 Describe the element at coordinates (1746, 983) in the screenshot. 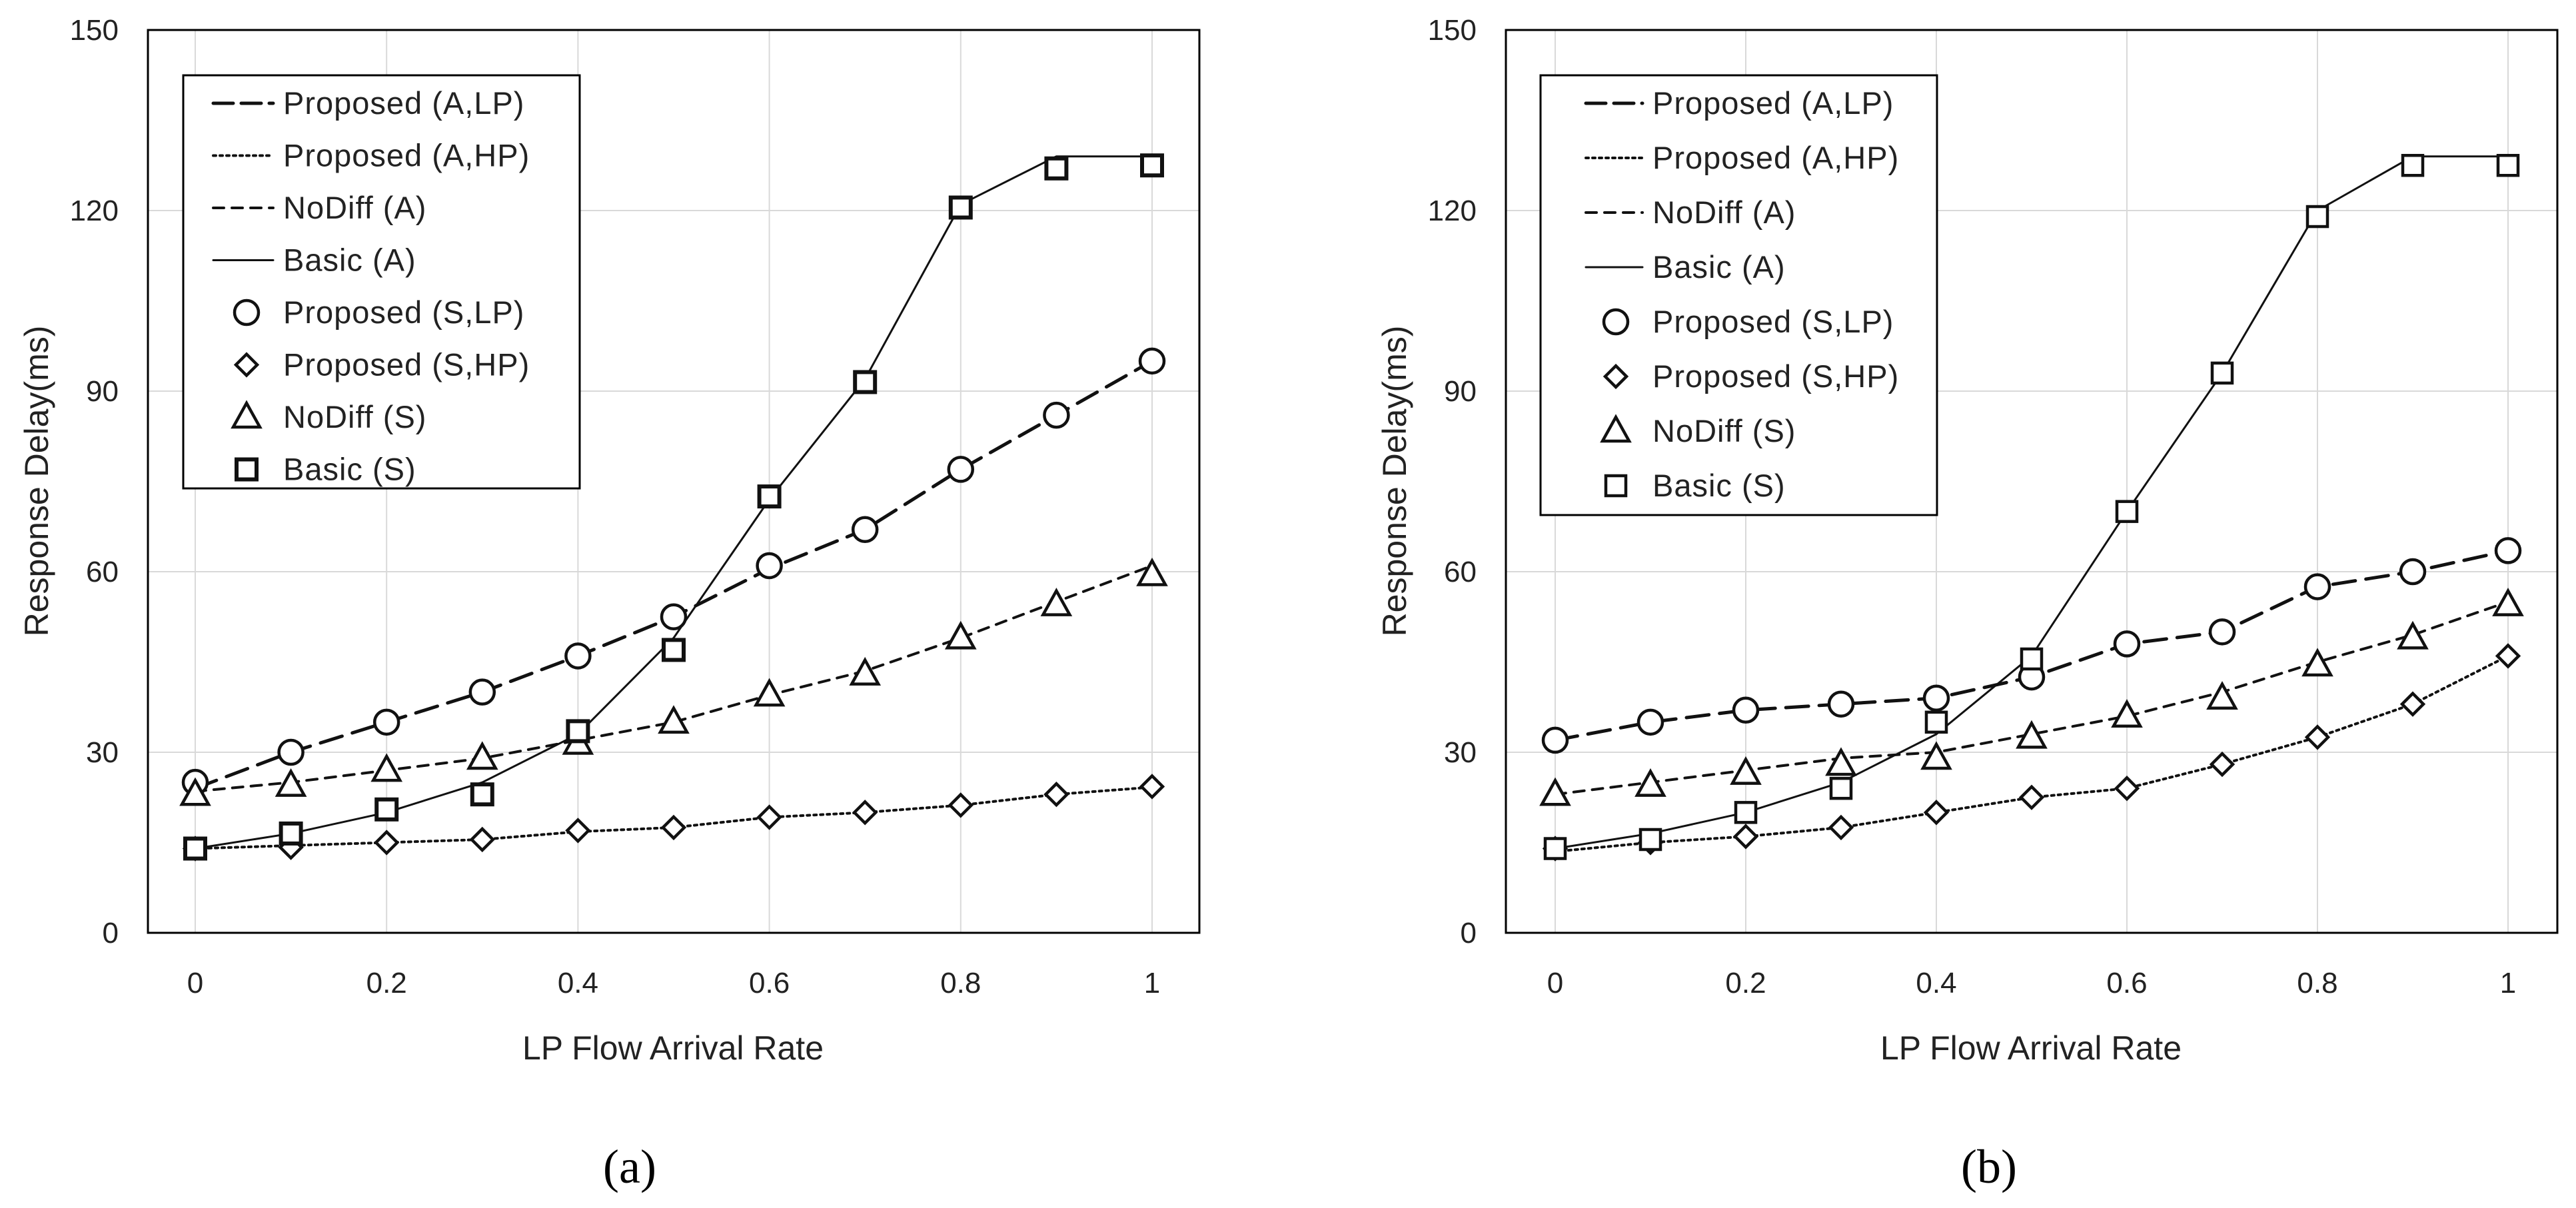

I see `chart-b-xtick-label: 0.2` at that location.